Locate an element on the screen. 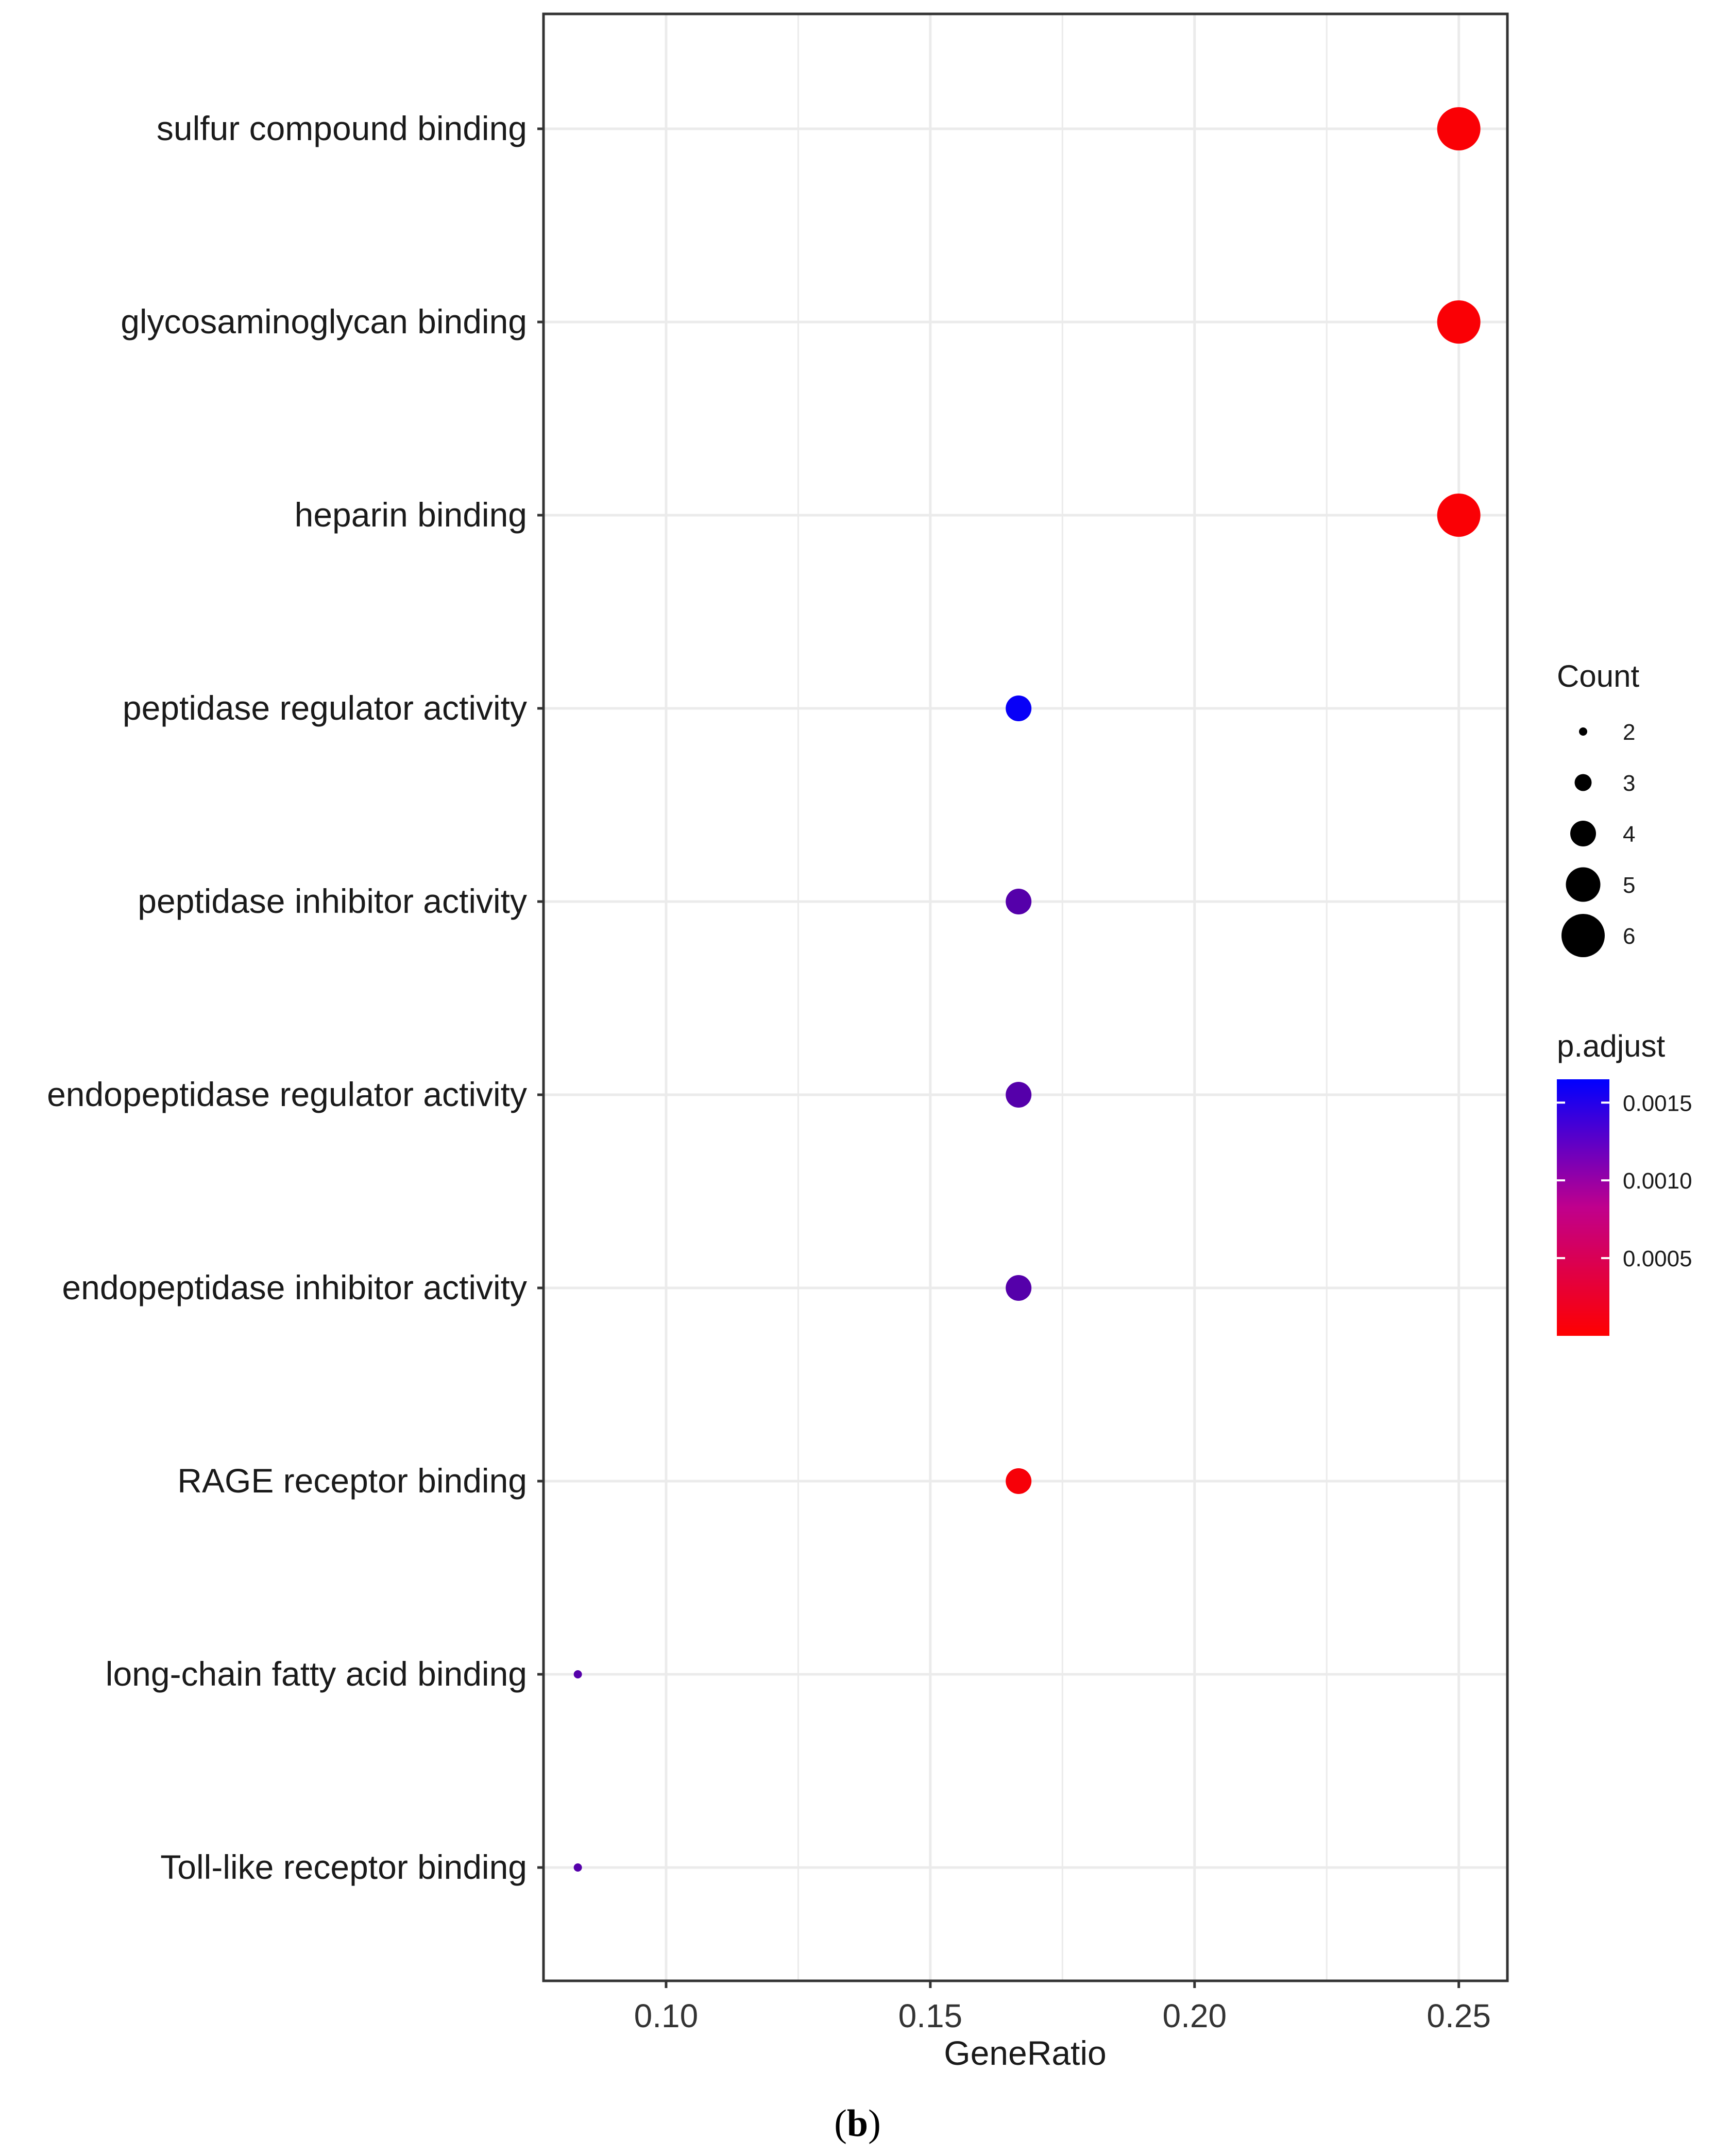  colorbar-tick-label: 0.0005 is located at coordinates (1657, 1258).